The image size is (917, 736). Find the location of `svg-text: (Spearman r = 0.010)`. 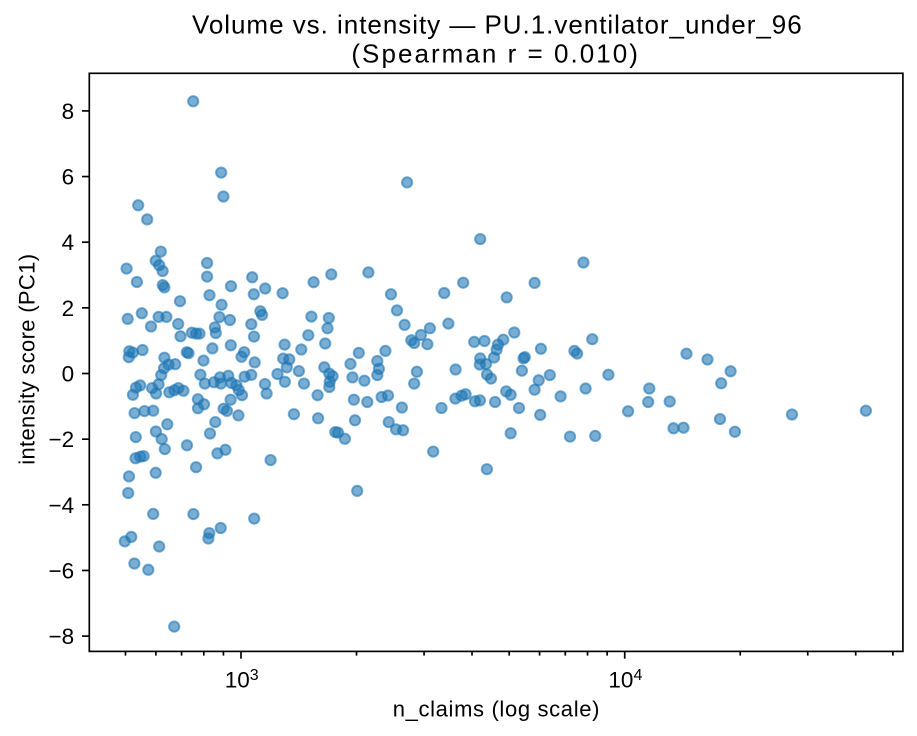

svg-text: (Spearman r = 0.010) is located at coordinates (495, 53).